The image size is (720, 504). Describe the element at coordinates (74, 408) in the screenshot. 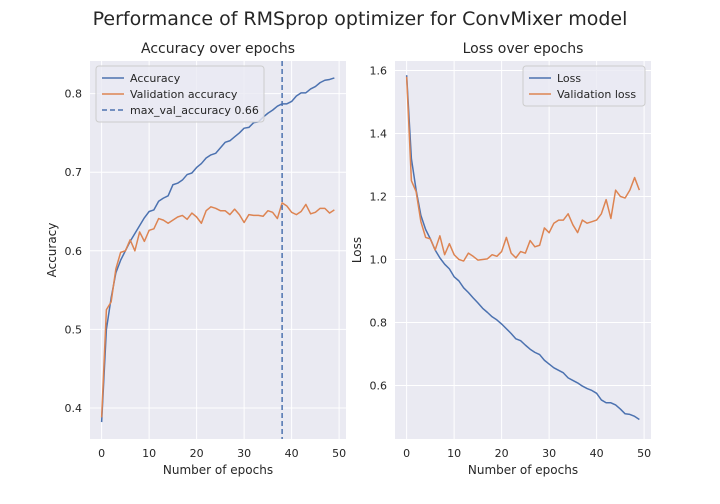

I see `y-tick-label: 0.4` at that location.